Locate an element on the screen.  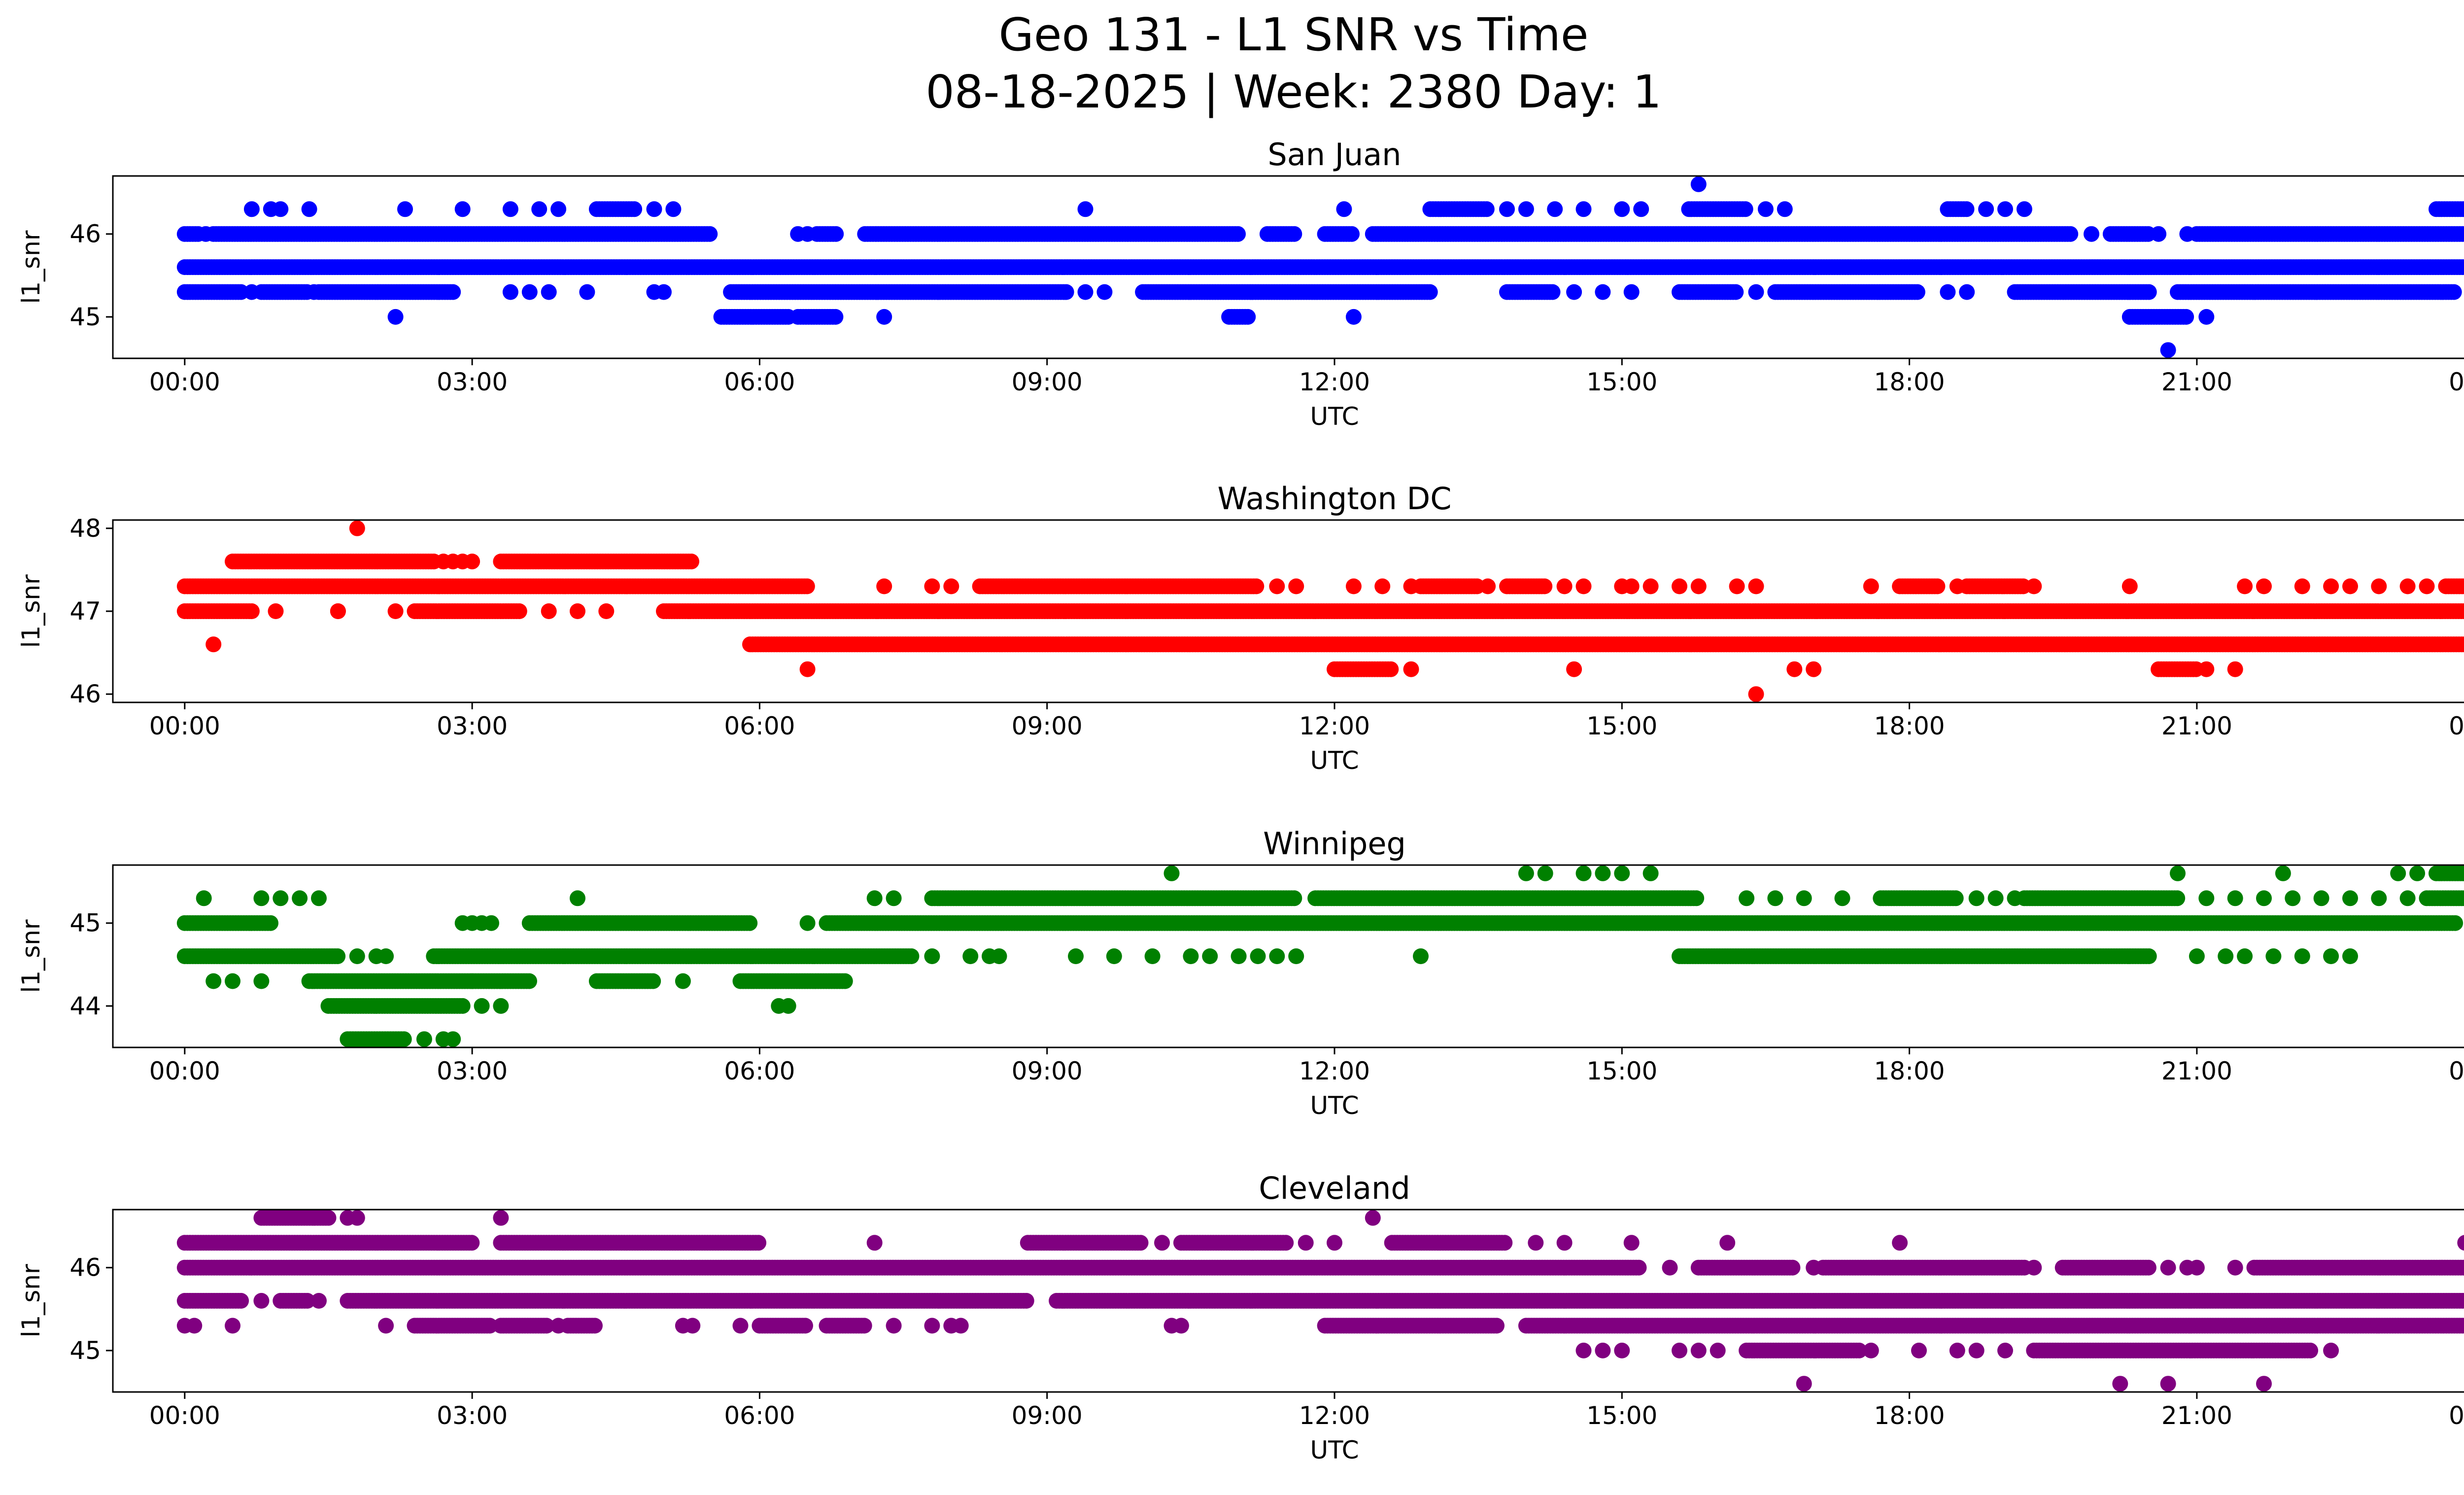
y-axis-label: l1_snr is located at coordinates (31, 611).